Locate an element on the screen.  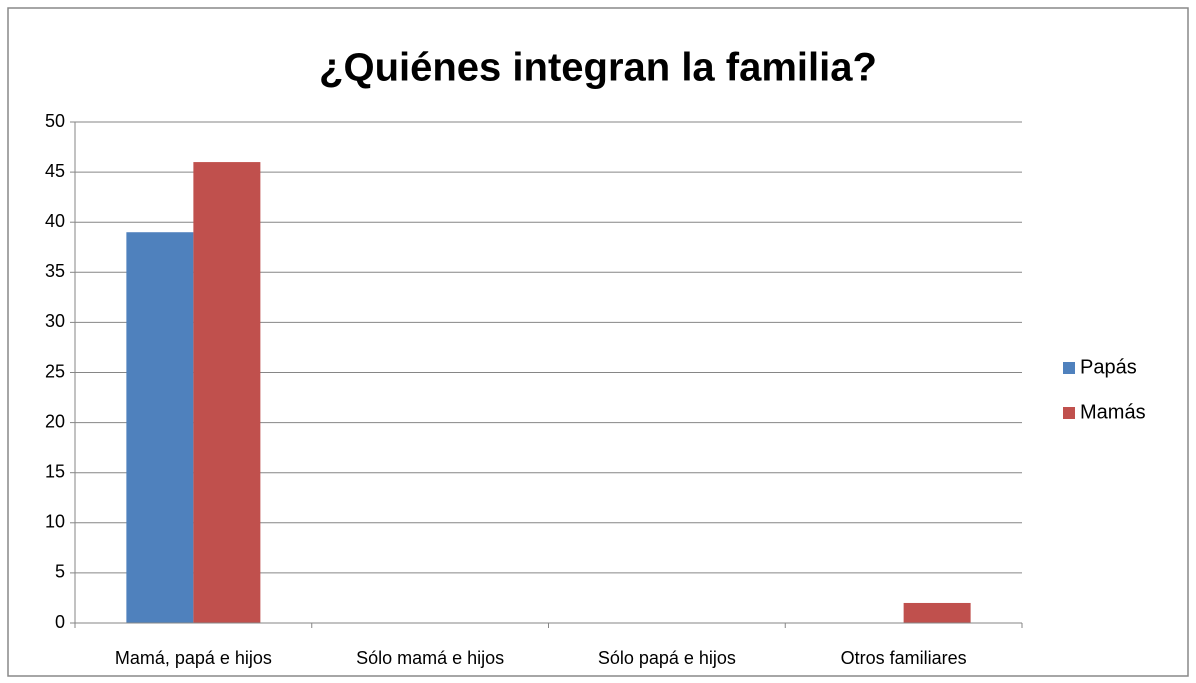
y-tick-label: 45 is located at coordinates (55, 171).